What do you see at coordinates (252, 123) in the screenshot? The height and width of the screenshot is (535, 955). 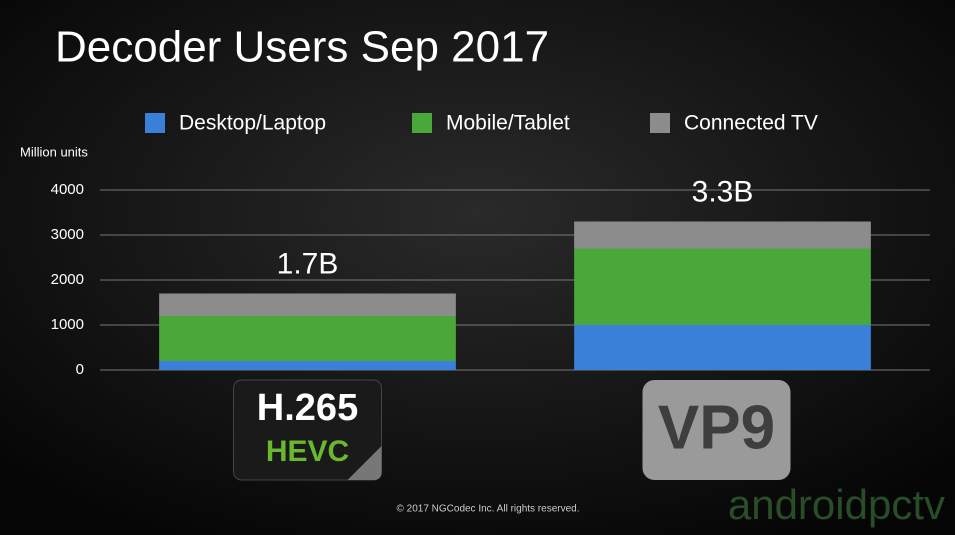 I see `legend-label: Desktop/Laptop` at bounding box center [252, 123].